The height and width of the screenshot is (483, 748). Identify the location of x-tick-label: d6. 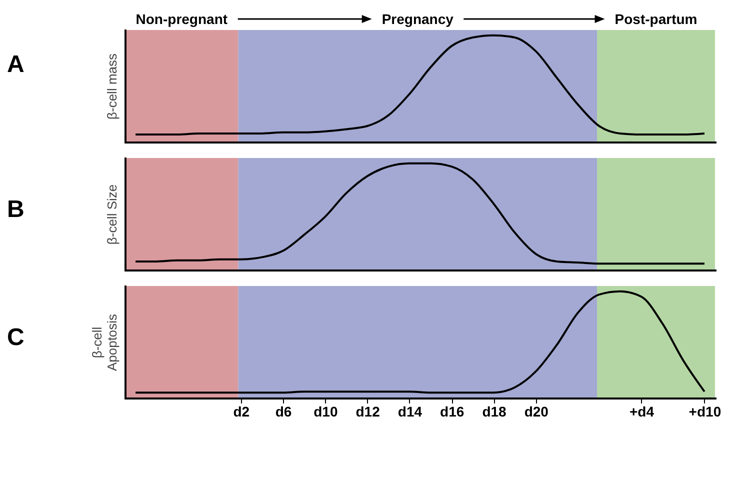
(283, 412).